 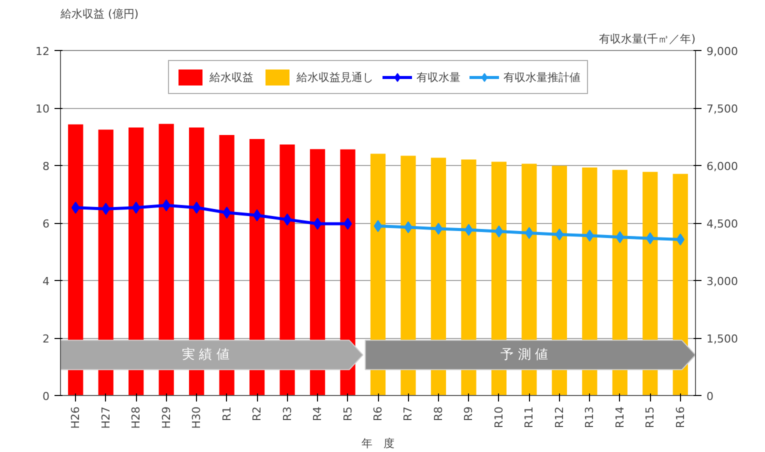 What do you see at coordinates (589, 417) in the screenshot?
I see `x-tick-label: R13` at bounding box center [589, 417].